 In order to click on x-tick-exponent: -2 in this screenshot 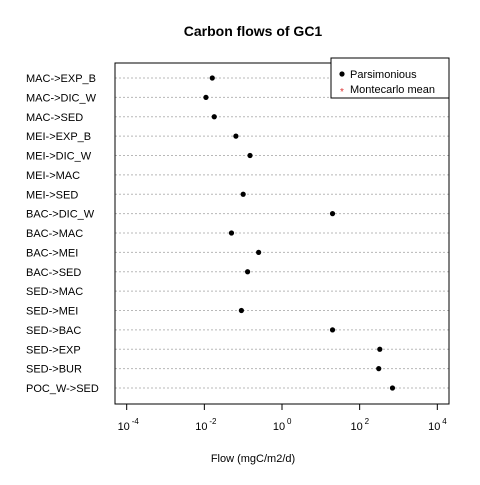, I will do `click(213, 421)`.